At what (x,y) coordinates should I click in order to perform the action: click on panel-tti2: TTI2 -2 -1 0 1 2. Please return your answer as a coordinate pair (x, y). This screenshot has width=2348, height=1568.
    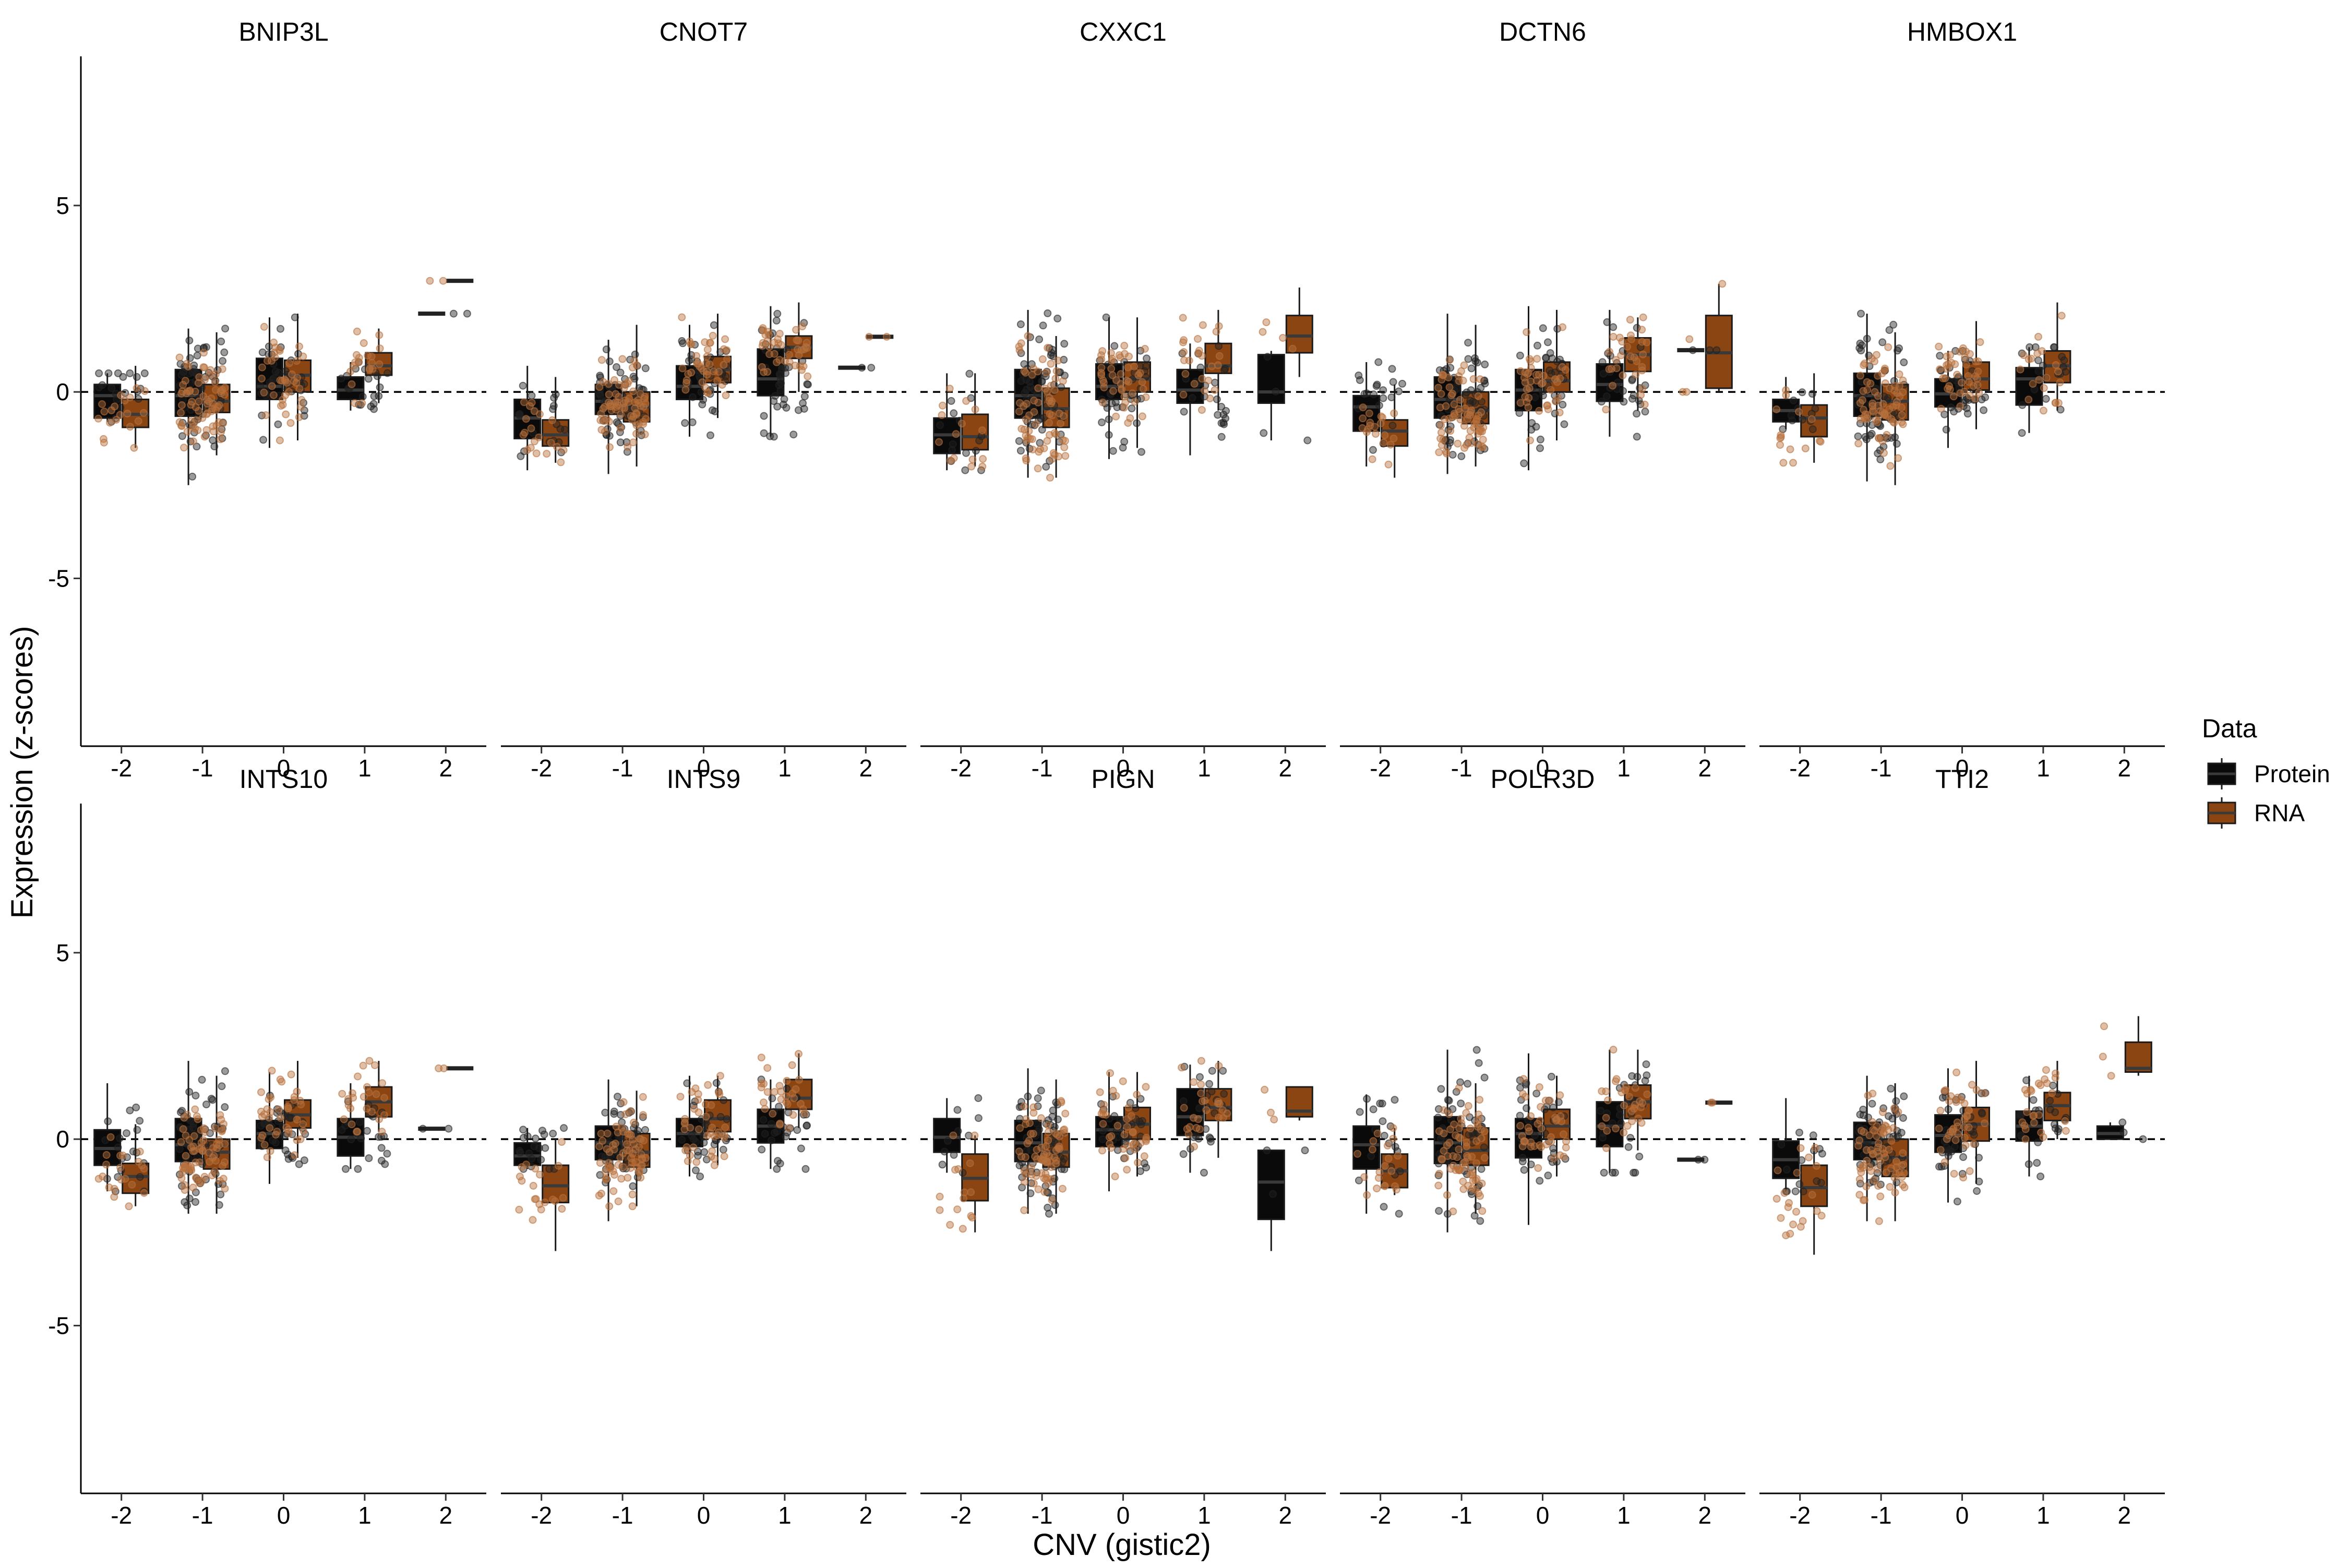
    Looking at the image, I should click on (1962, 1146).